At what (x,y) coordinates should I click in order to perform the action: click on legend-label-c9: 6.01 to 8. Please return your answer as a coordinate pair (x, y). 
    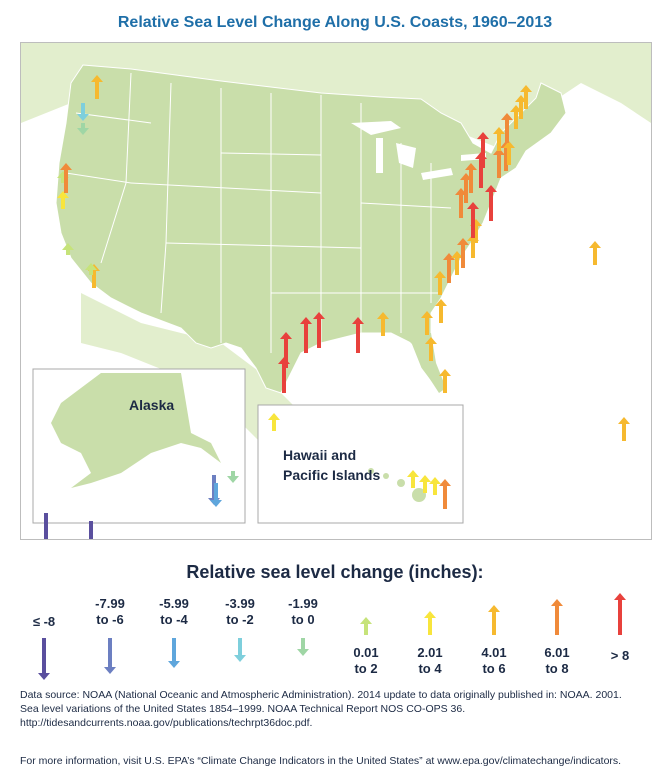
    Looking at the image, I should click on (557, 661).